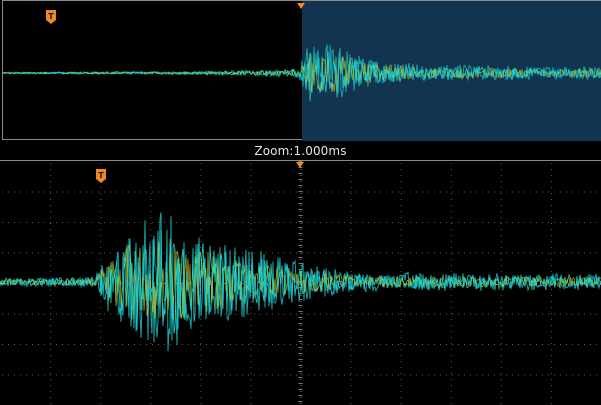 Image resolution: width=601 pixels, height=405 pixels. I want to click on zoomed-trigger-marker-icon: T, so click(101, 176).